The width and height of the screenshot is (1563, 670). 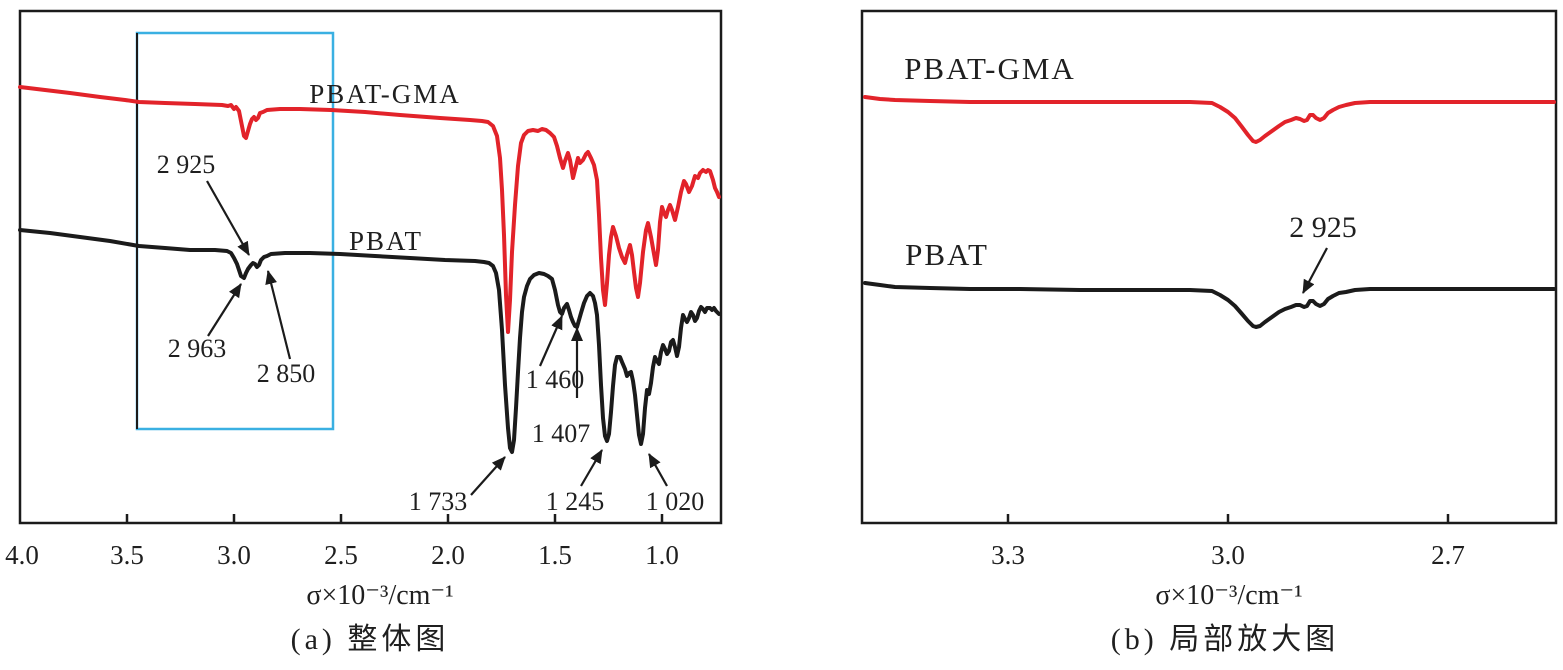 I want to click on tick-label-b-3-3: 3.3, so click(x=1008, y=555).